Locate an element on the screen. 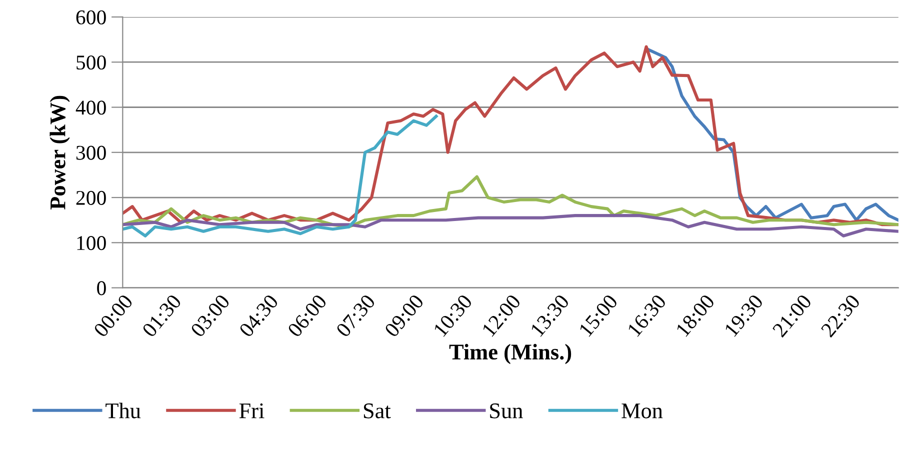  legend-label: Sun is located at coordinates (506, 410).